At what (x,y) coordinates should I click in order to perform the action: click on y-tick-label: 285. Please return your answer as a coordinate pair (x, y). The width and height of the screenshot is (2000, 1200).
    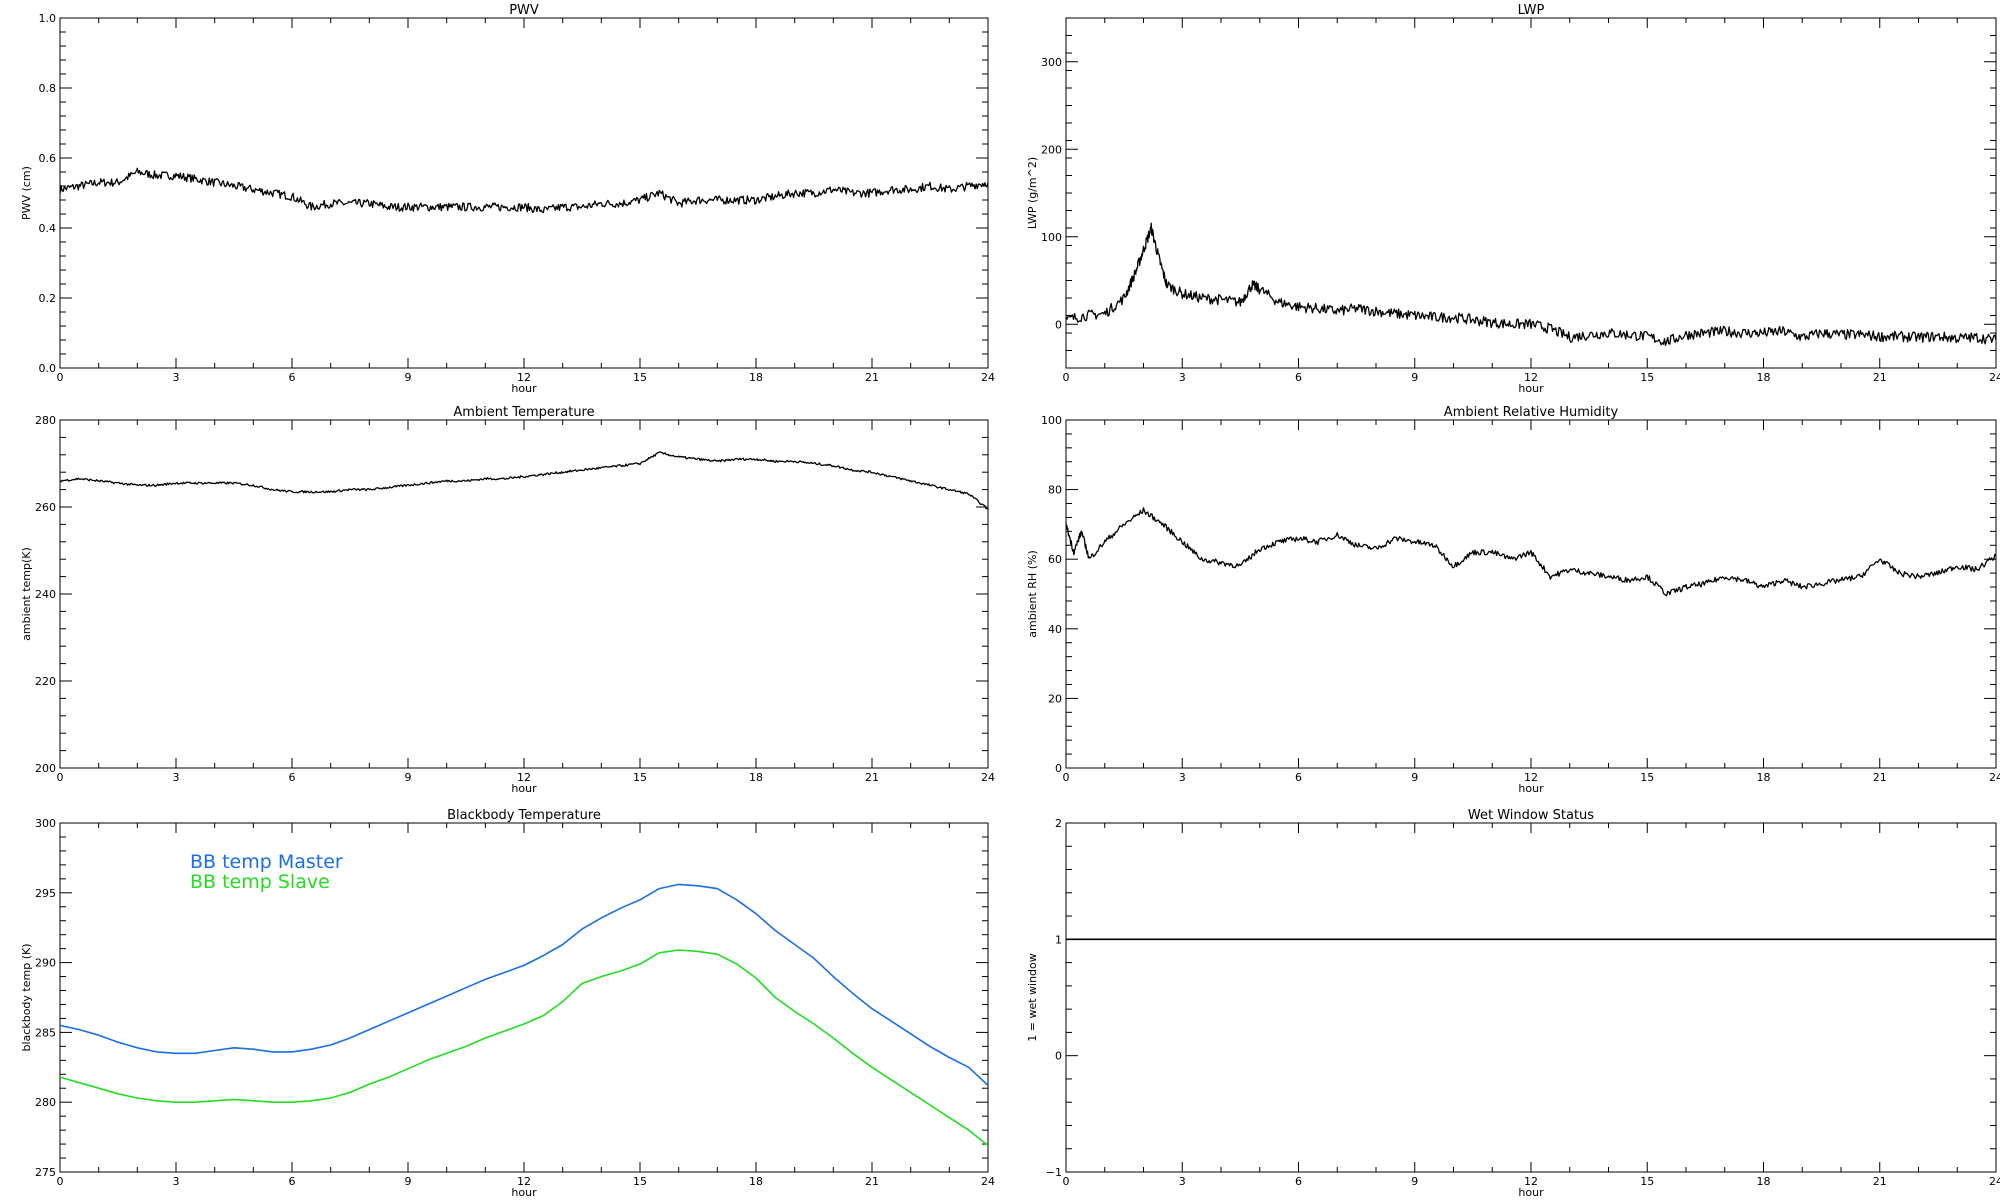
    Looking at the image, I should click on (45, 1032).